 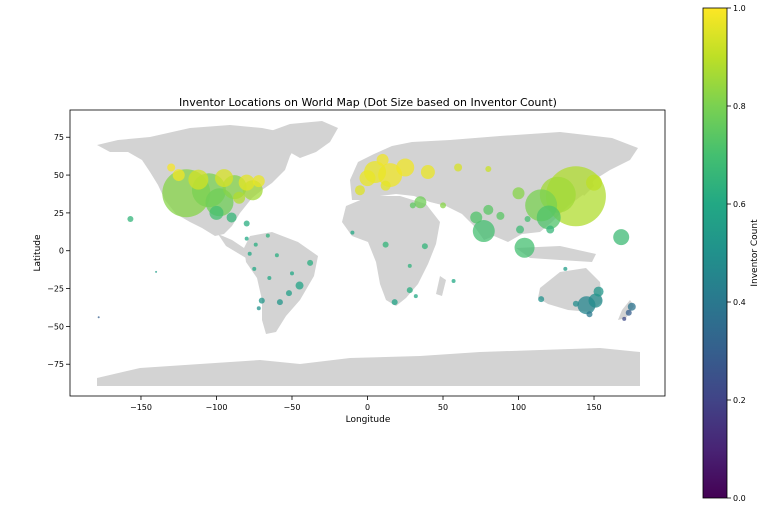 I want to click on landmass-africa, so click(x=391, y=251).